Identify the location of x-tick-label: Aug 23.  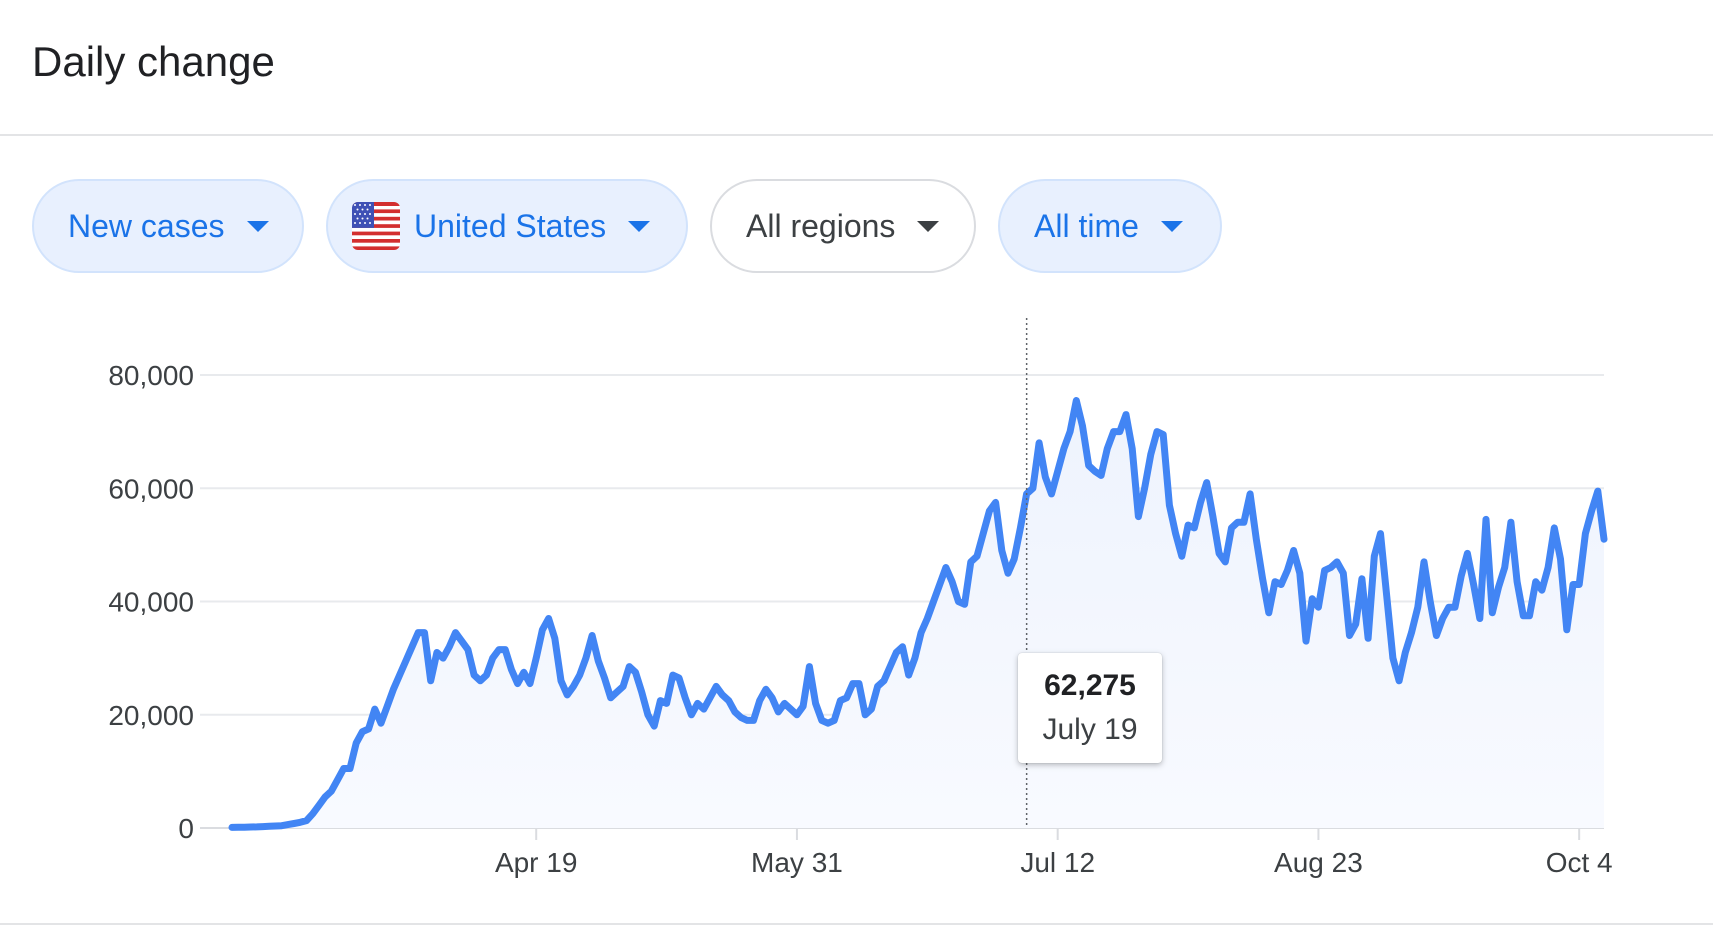
(1318, 862).